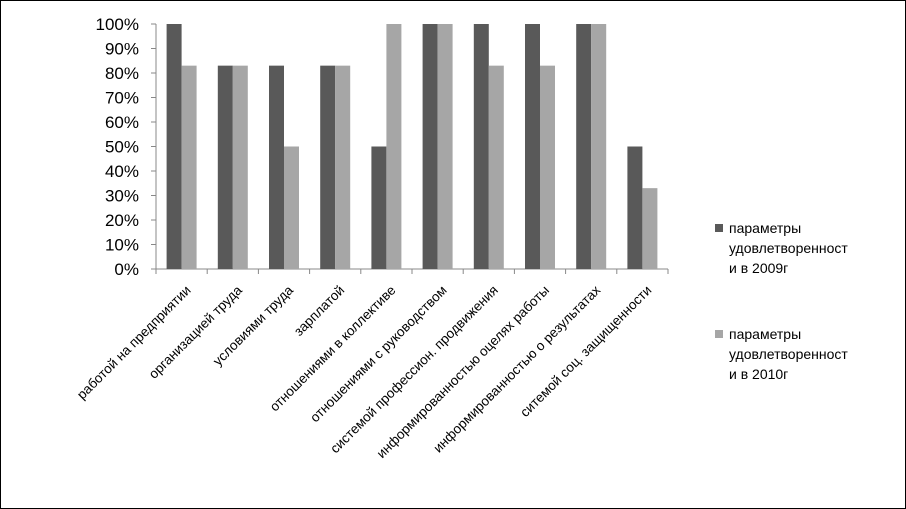 The width and height of the screenshot is (906, 509). I want to click on legend-label-1: параметры, so click(765, 228).